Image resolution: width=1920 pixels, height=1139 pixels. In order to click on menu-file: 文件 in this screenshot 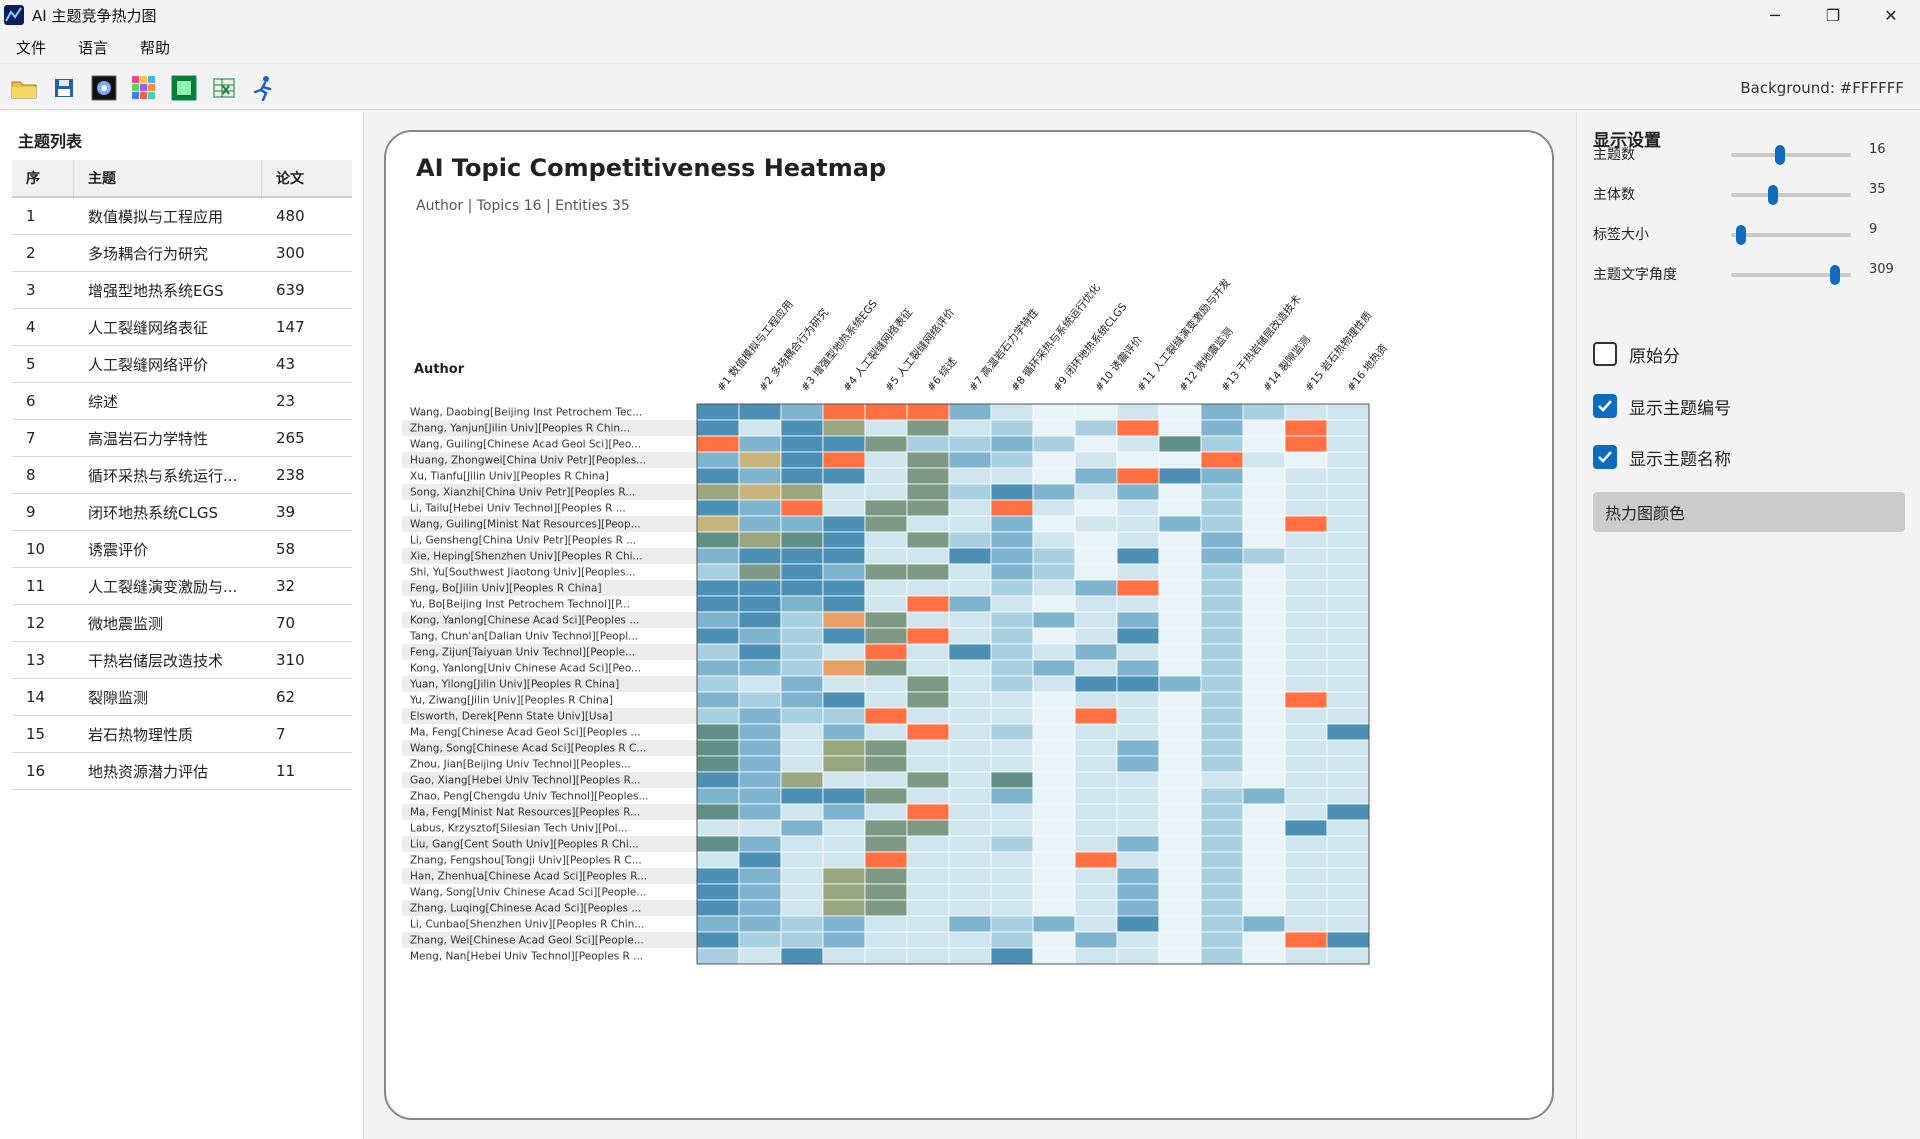, I will do `click(31, 48)`.